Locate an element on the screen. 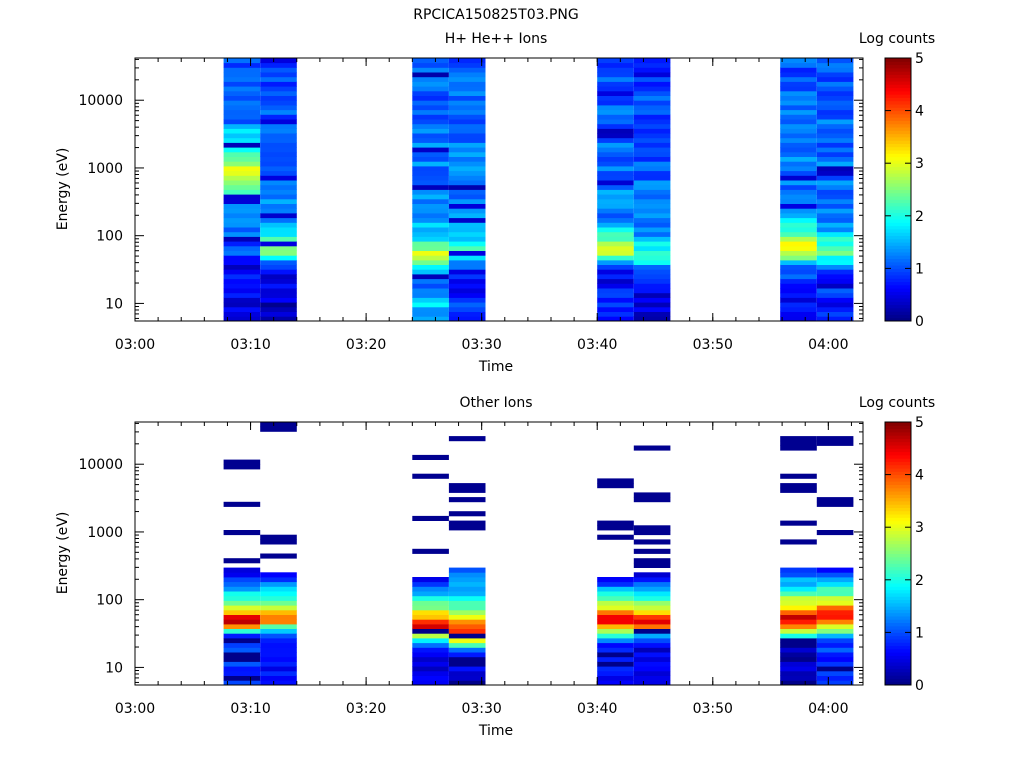 Image resolution: width=1024 pixels, height=768 pixels. x-tick-label: 04:00 is located at coordinates (828, 345).